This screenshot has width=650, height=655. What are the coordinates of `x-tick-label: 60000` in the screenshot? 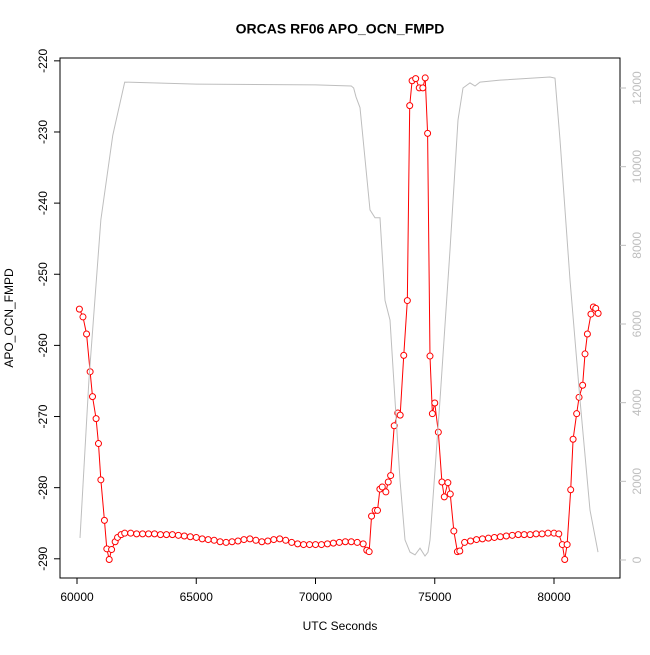 It's located at (77, 597).